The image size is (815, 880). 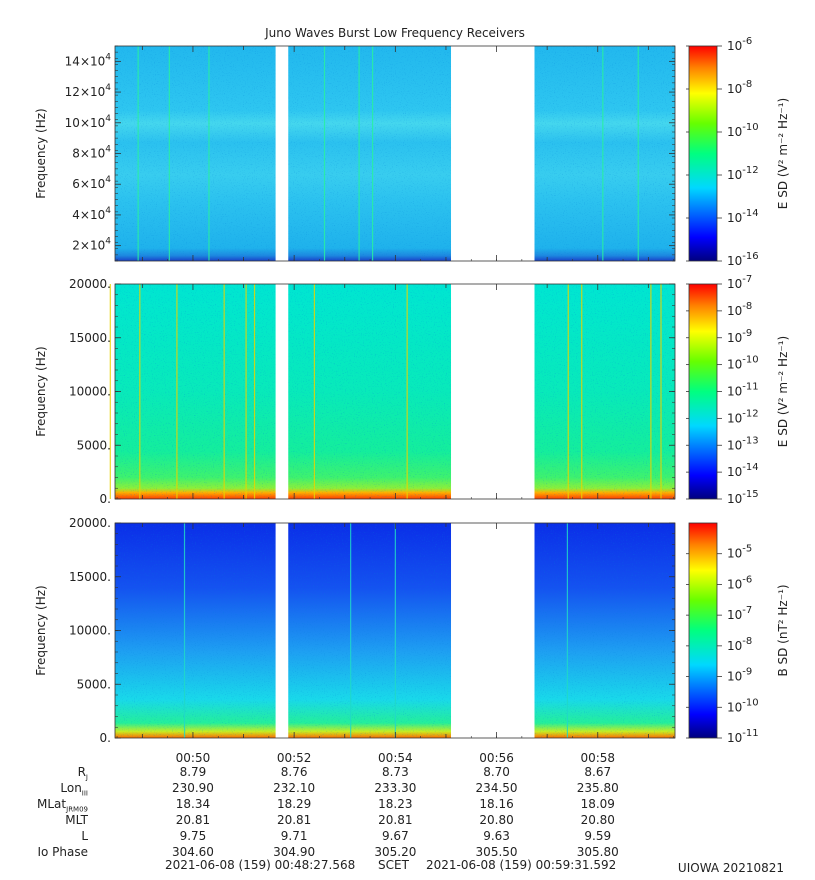 What do you see at coordinates (598, 836) in the screenshot?
I see `ephemeris-value: 9.59` at bounding box center [598, 836].